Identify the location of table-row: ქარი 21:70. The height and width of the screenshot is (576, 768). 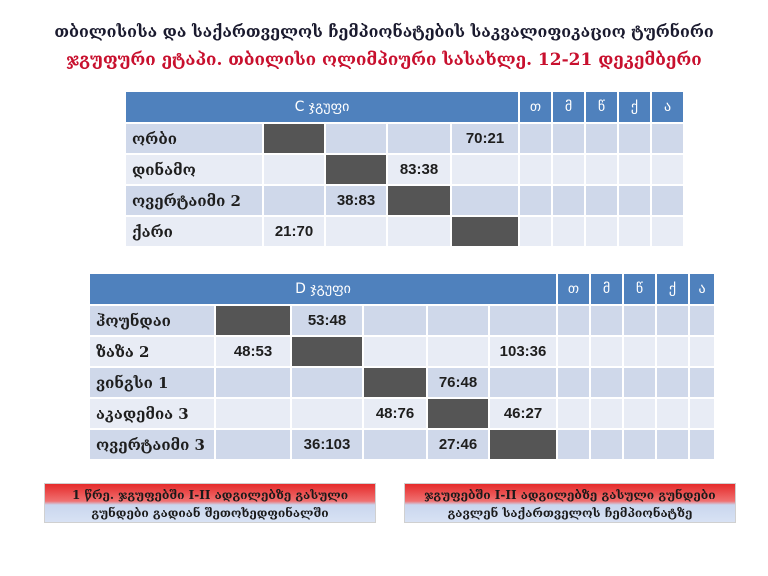
(404, 231).